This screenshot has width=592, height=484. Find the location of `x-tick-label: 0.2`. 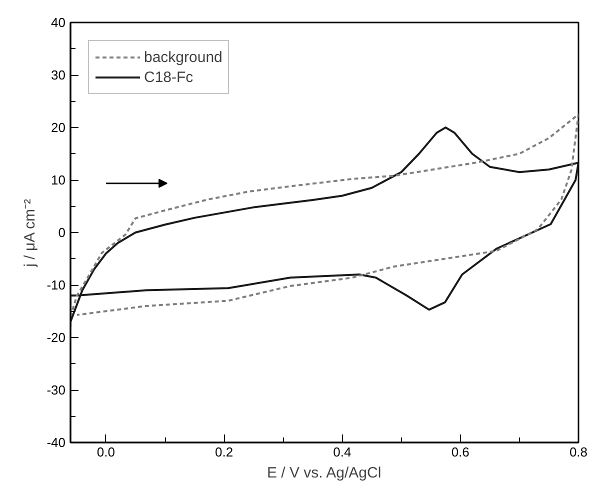

x-tick-label: 0.2 is located at coordinates (224, 452).